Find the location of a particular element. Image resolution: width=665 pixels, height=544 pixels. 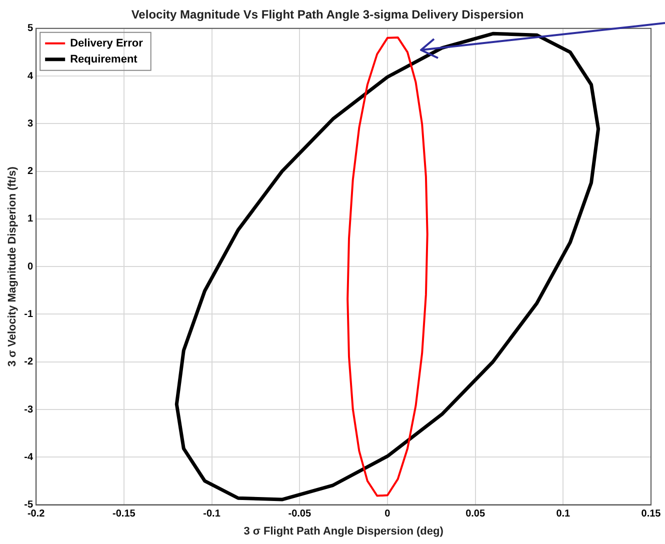

y-tick-label: -2 is located at coordinates (29, 362).